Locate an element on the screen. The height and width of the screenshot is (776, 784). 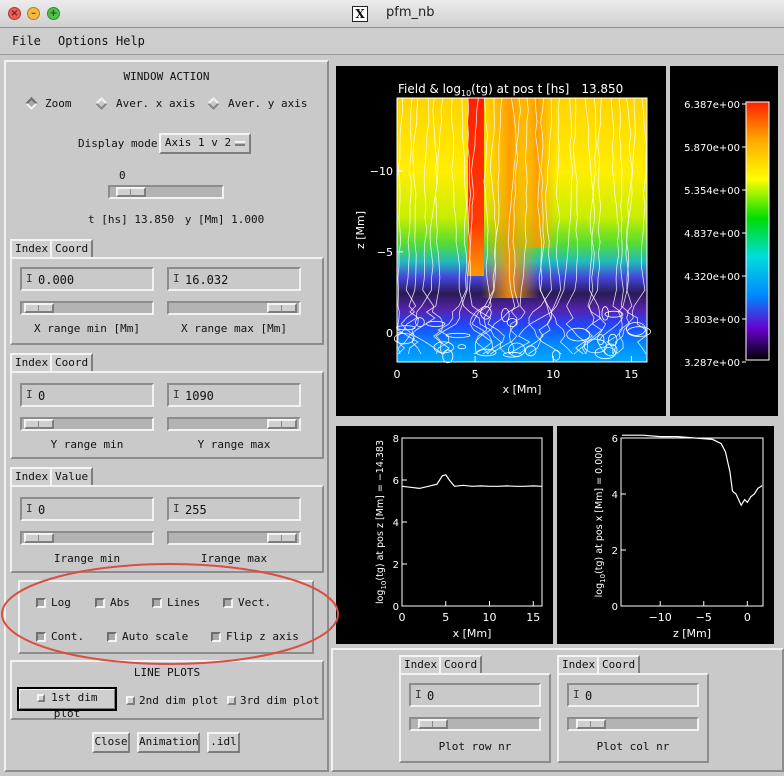
display-mode-select: Axis 1 v 2 is located at coordinates (205, 143).